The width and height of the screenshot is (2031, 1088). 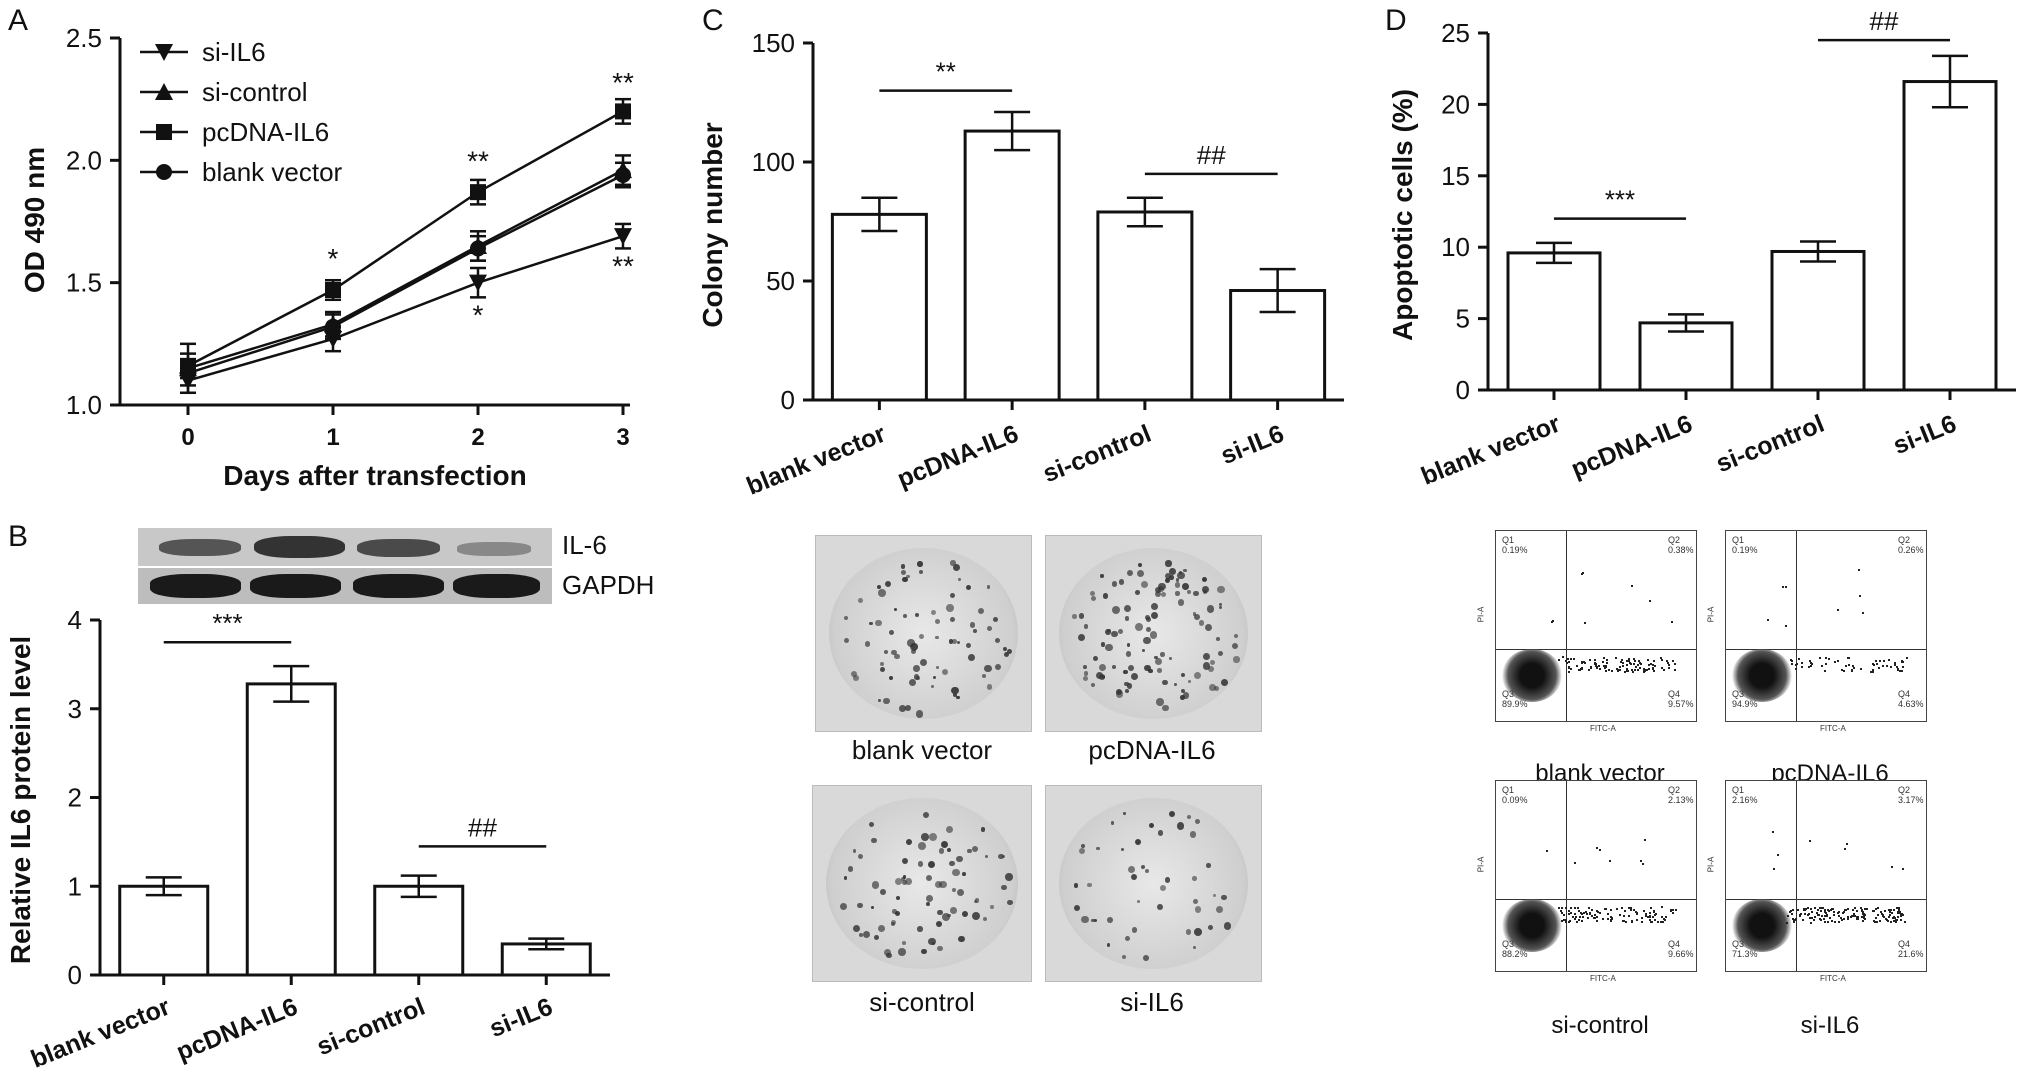 What do you see at coordinates (477, 437) in the screenshot?
I see `x-tick-label: 2` at bounding box center [477, 437].